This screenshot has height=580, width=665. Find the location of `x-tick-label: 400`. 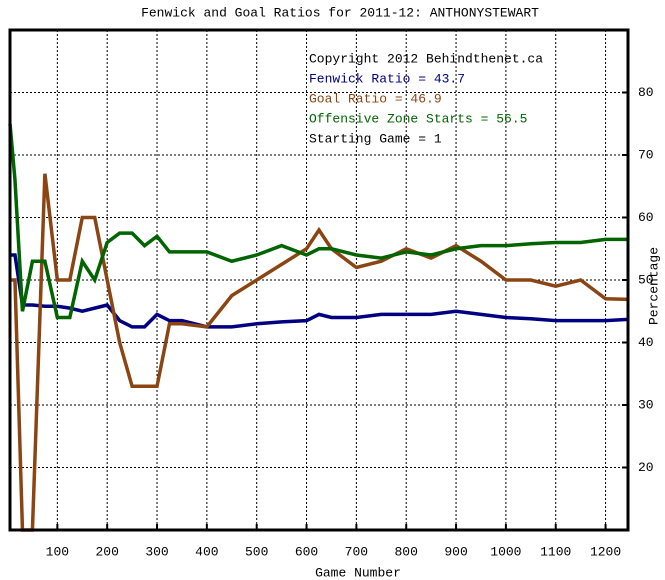

x-tick-label: 400 is located at coordinates (206, 551).